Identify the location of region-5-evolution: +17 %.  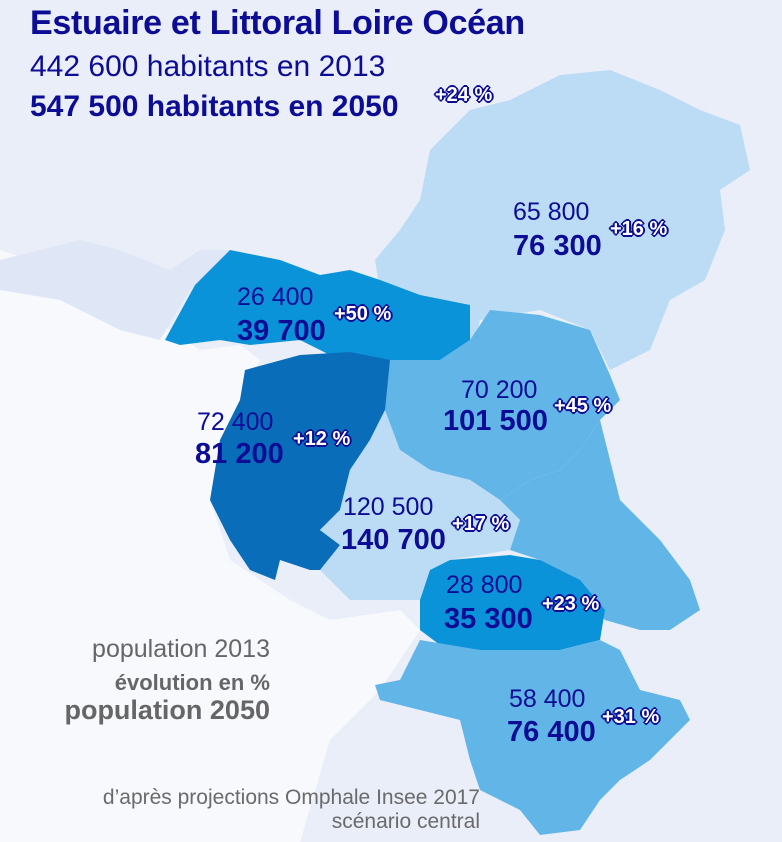
(481, 524).